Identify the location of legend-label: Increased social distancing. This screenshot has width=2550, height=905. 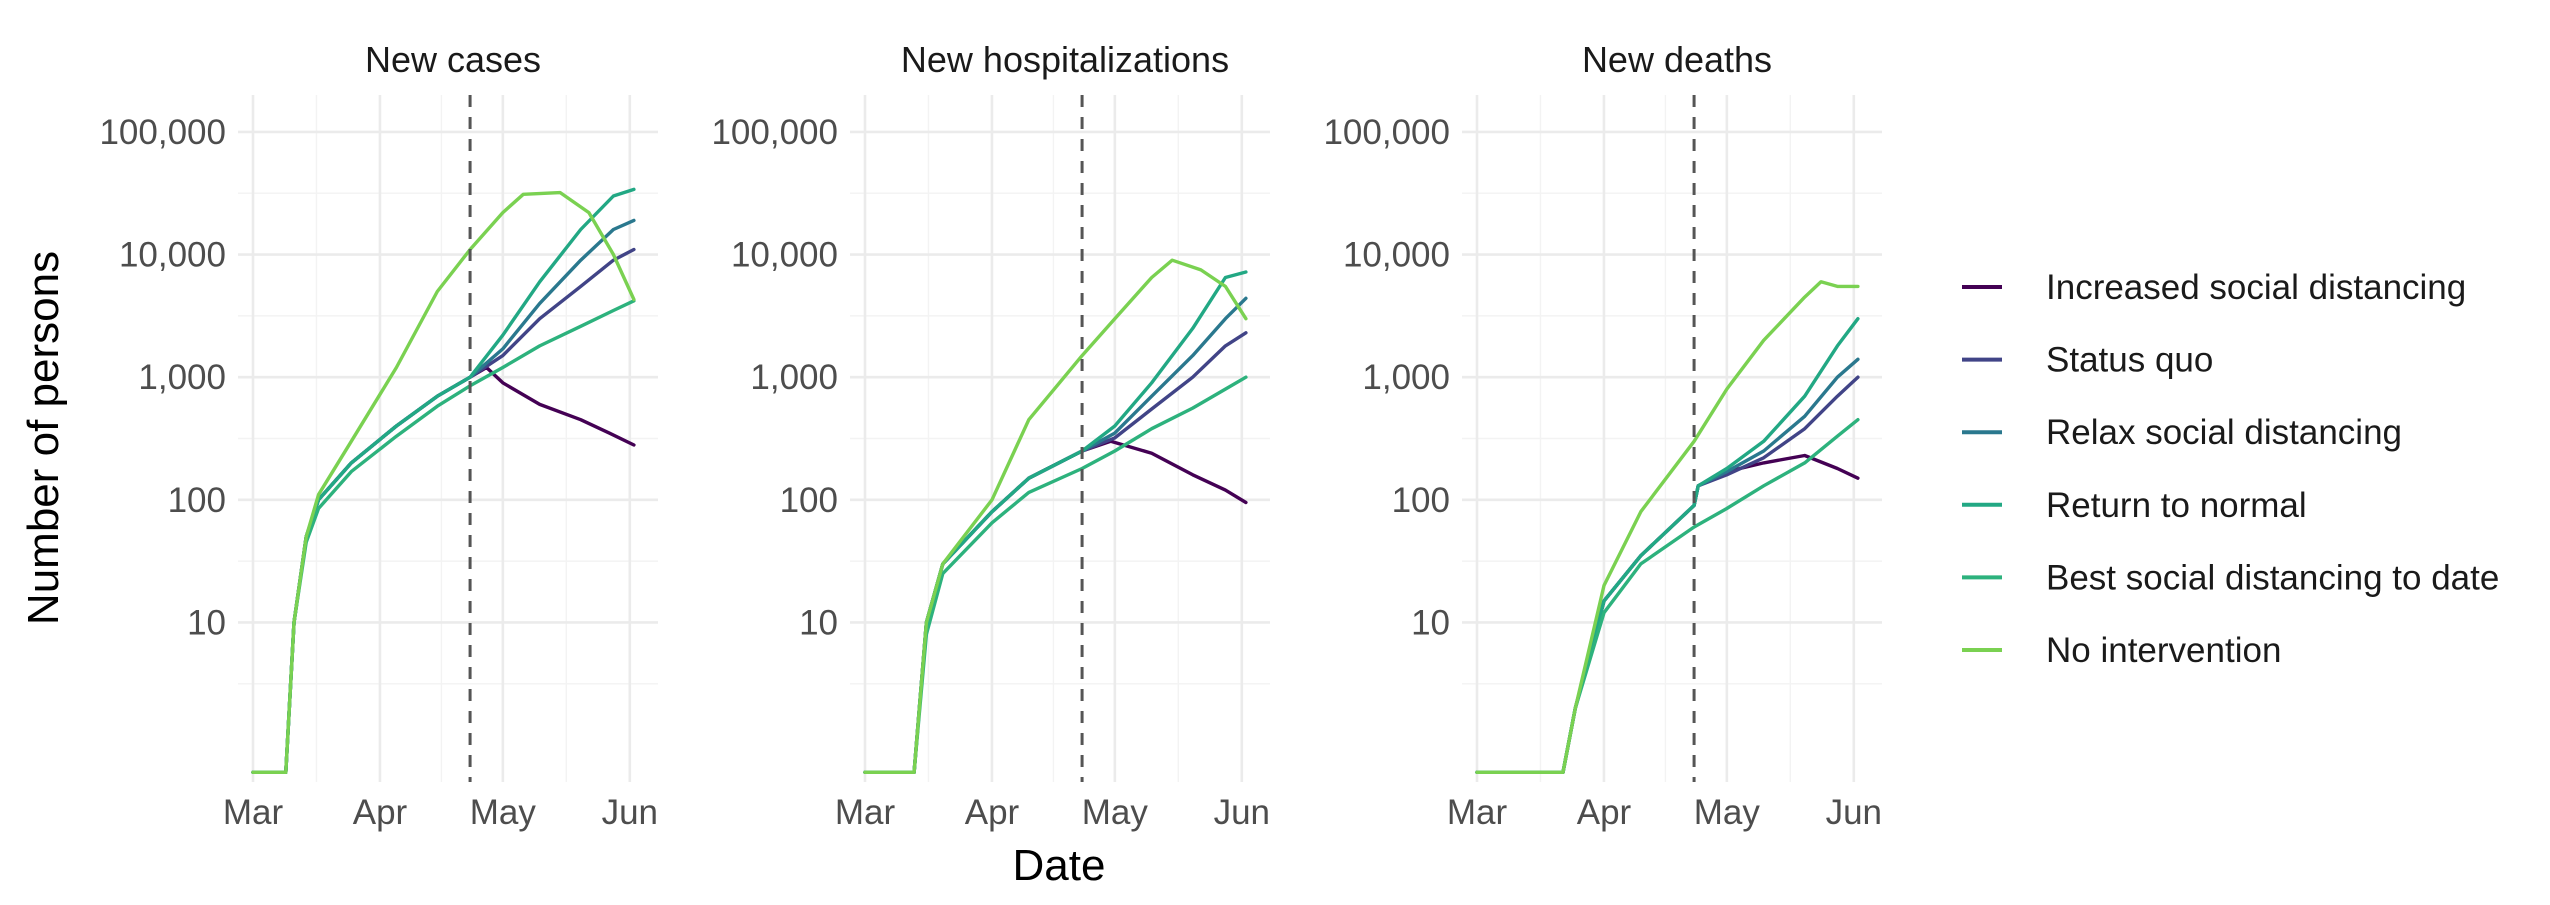
(2256, 287).